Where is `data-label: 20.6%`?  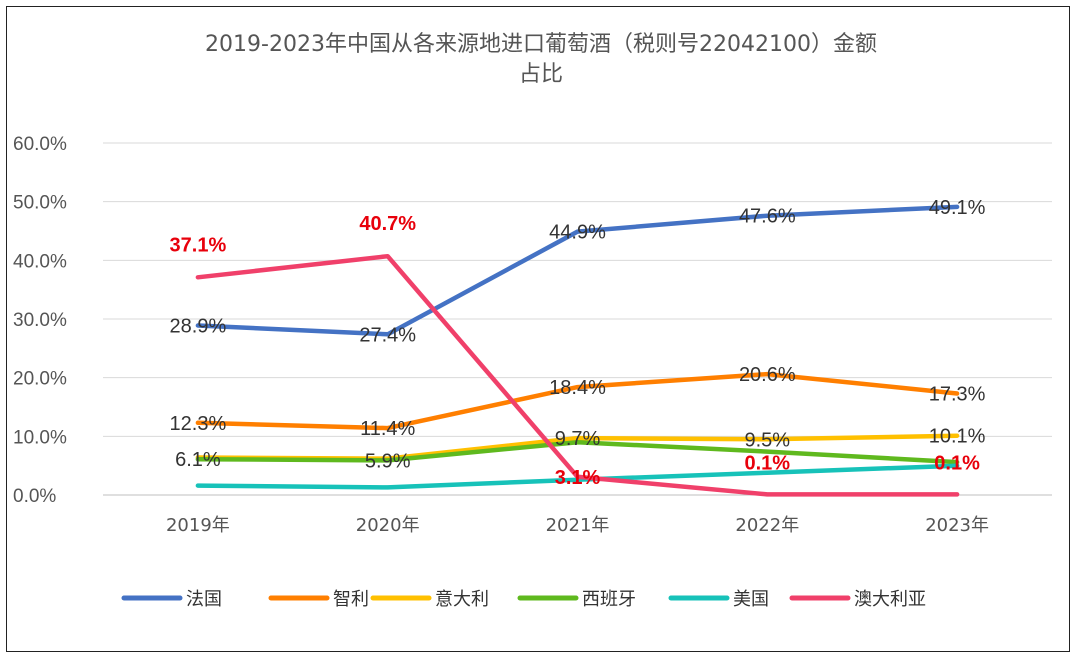 data-label: 20.6% is located at coordinates (767, 375).